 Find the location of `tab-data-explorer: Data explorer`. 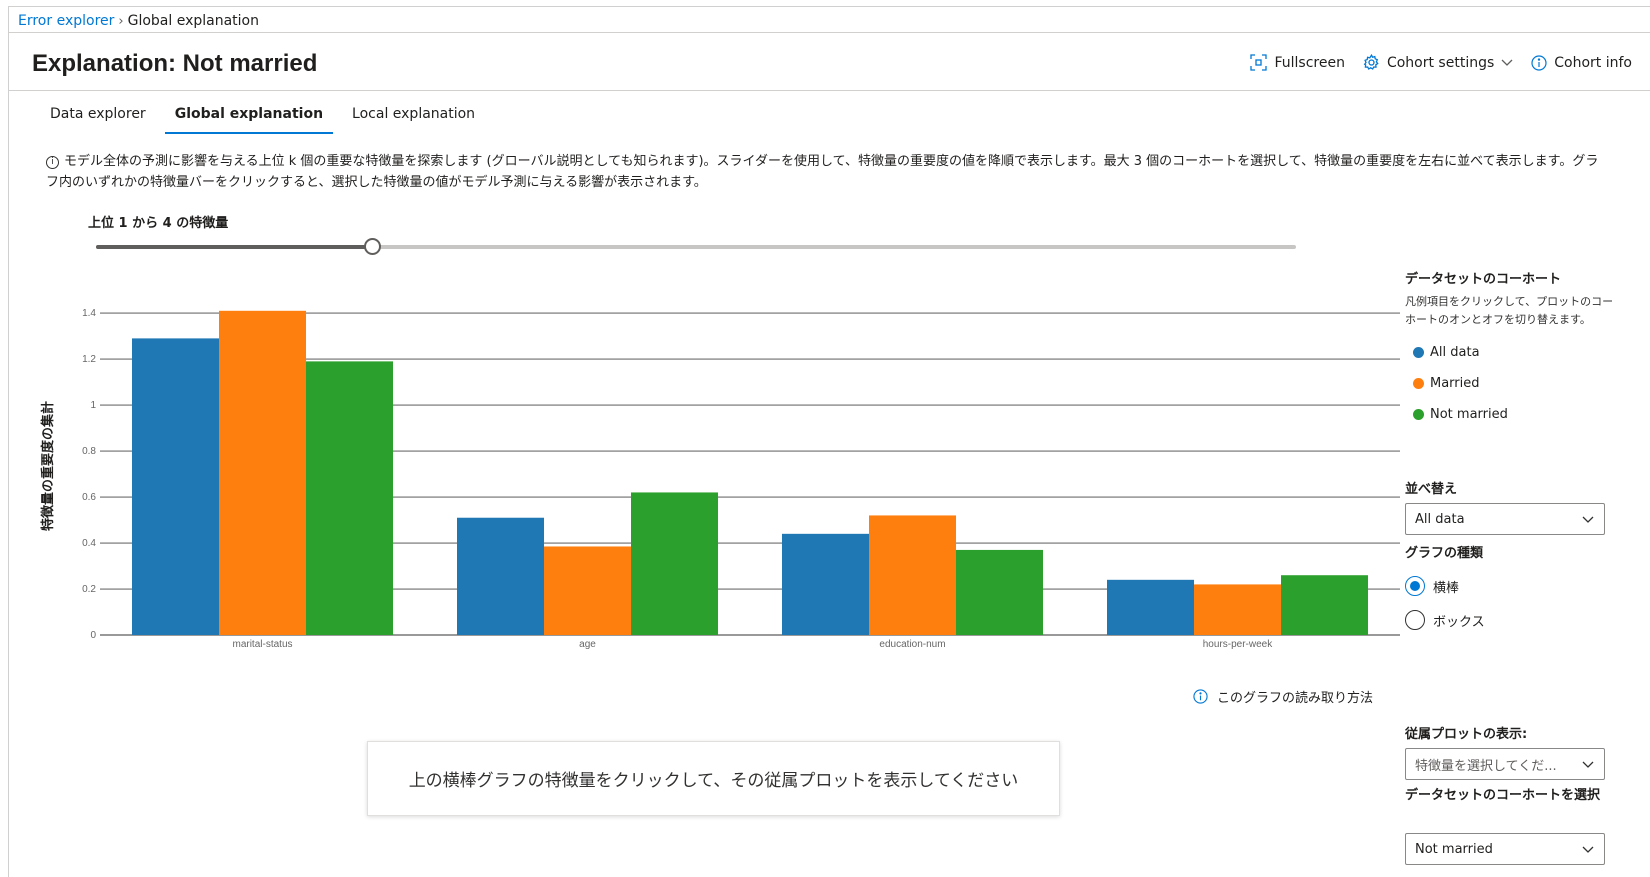

tab-data-explorer: Data explorer is located at coordinates (98, 114).